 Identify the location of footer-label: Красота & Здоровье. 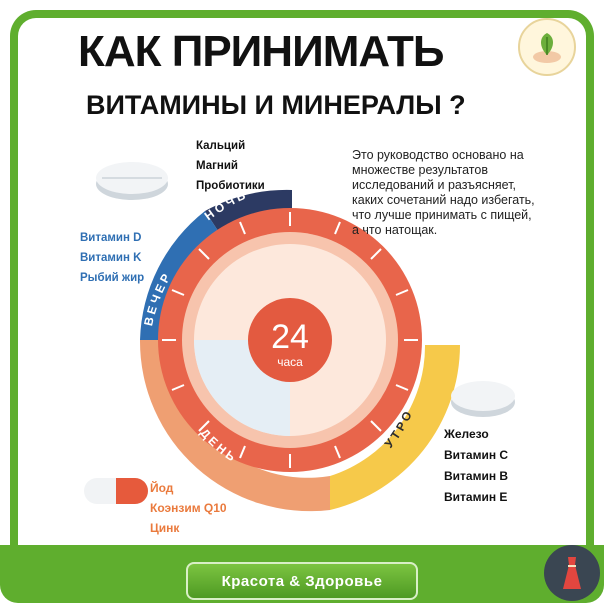
(302, 581).